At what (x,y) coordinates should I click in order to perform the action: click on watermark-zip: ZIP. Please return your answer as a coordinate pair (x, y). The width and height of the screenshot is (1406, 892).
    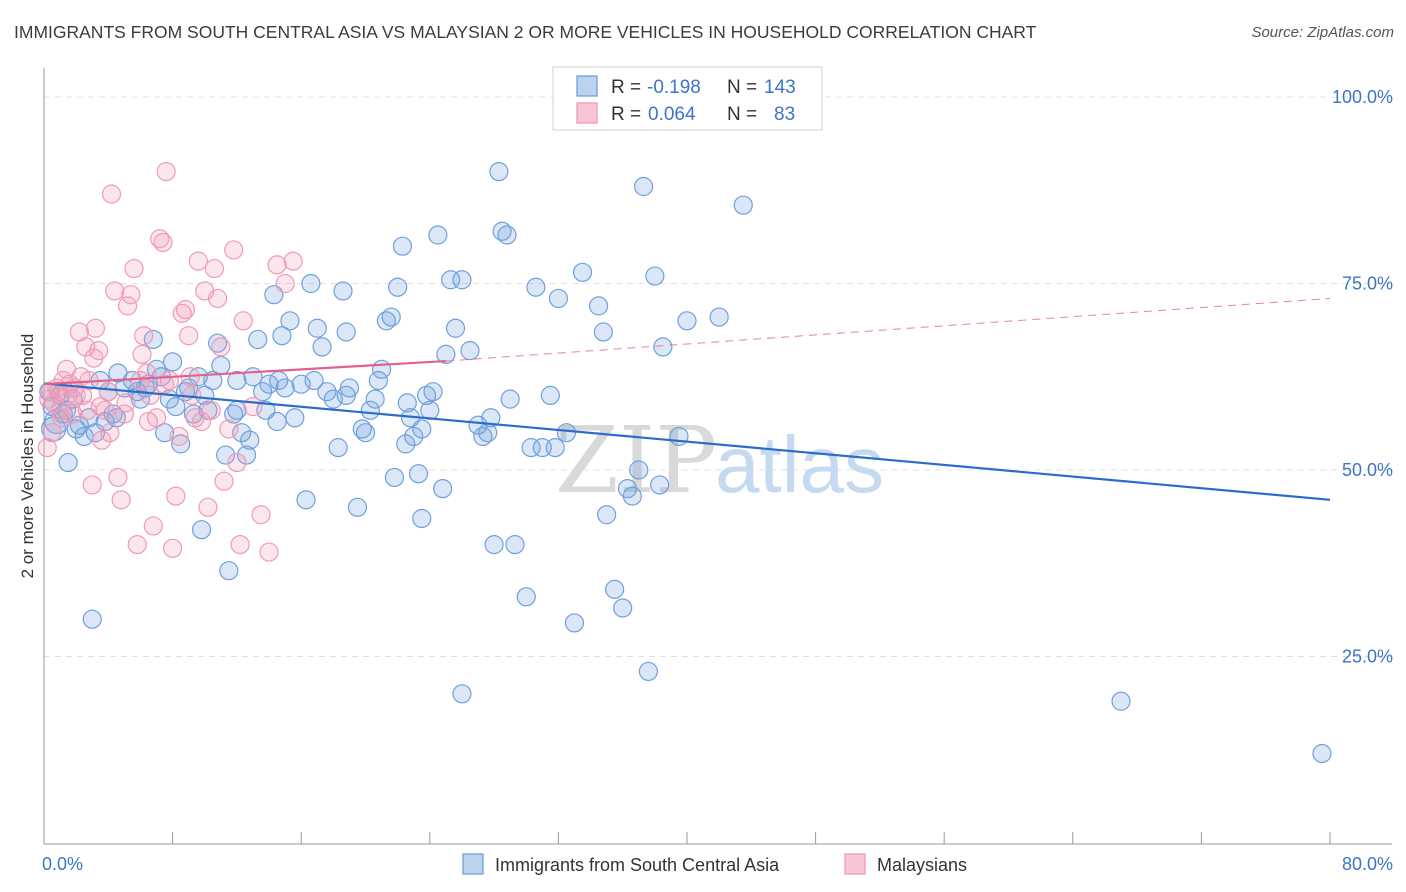
    Looking at the image, I should click on (636, 460).